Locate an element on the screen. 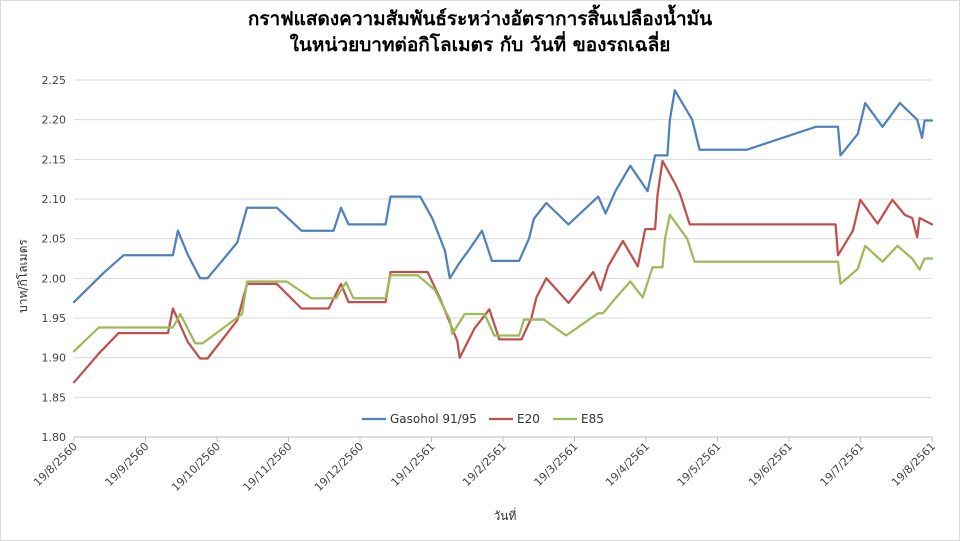  x-tick-label: 19/12/2560 is located at coordinates (339, 467).